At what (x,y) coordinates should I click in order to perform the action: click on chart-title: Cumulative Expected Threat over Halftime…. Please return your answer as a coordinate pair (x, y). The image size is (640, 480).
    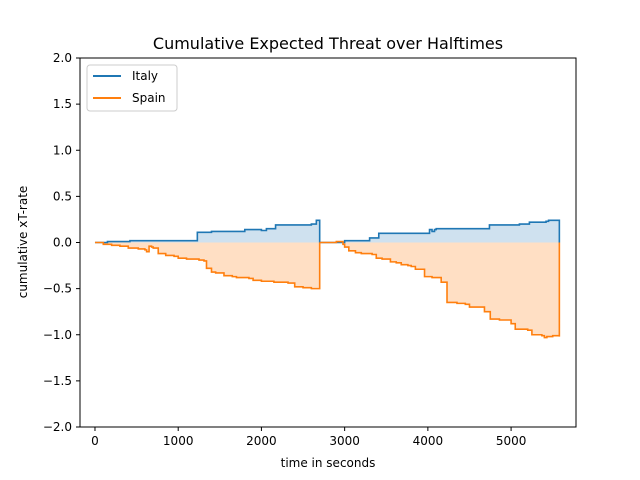
    Looking at the image, I should click on (328, 43).